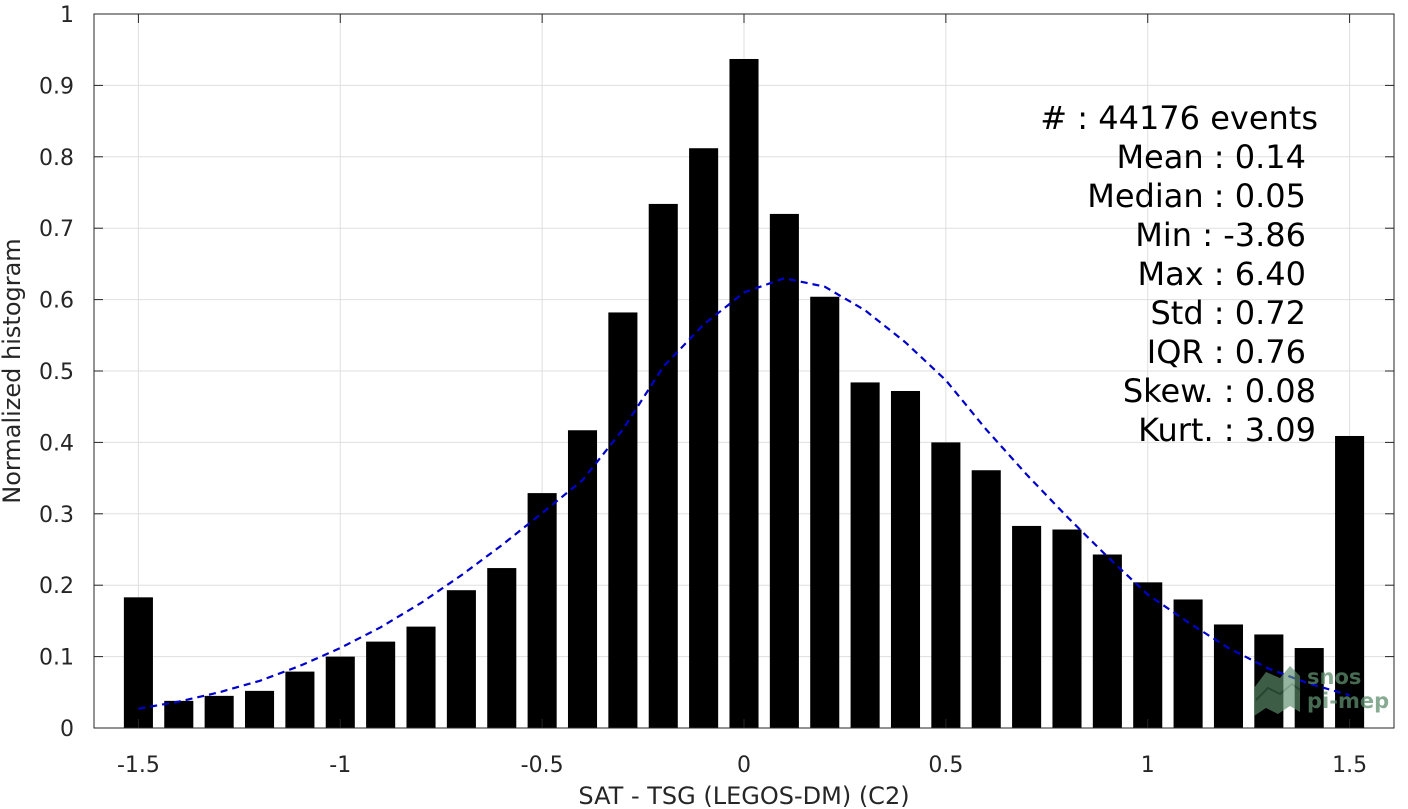 The width and height of the screenshot is (1408, 809). I want to click on x-tick-label: 1, so click(1148, 765).